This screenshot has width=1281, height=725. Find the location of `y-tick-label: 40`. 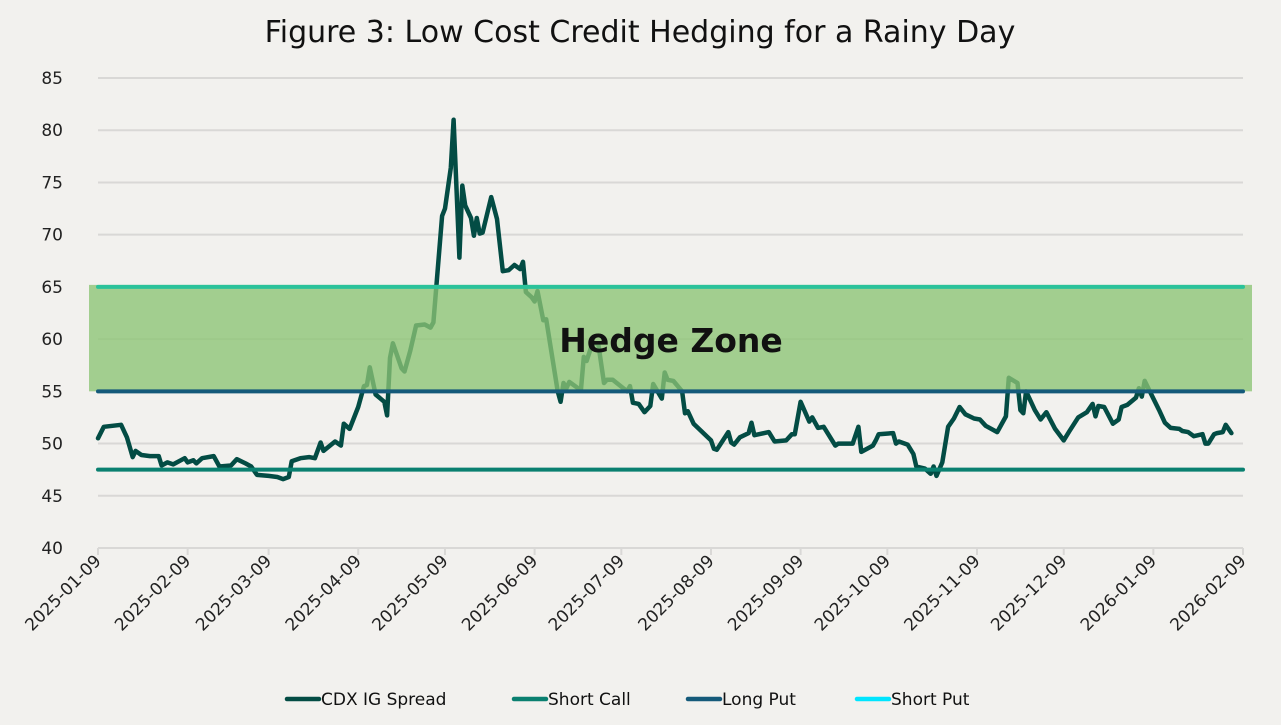

y-tick-label: 40 is located at coordinates (52, 549).